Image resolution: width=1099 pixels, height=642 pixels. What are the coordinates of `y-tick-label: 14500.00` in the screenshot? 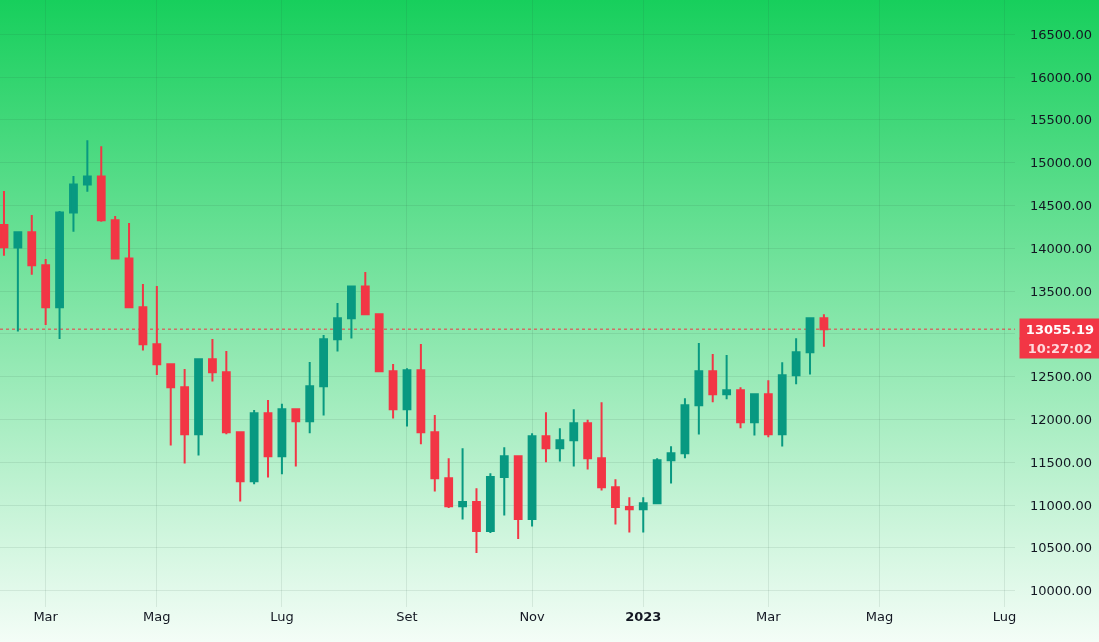 It's located at (1061, 206).